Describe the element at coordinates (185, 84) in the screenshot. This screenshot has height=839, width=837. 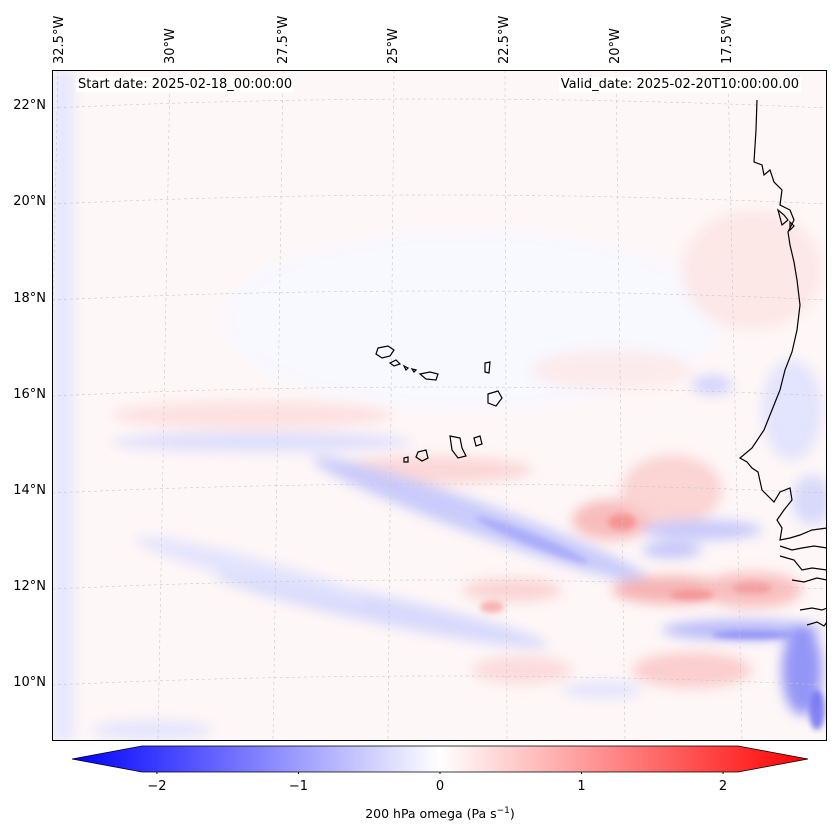
I see `start-date-label: Start date: 2025-02-18_00:00:00` at that location.